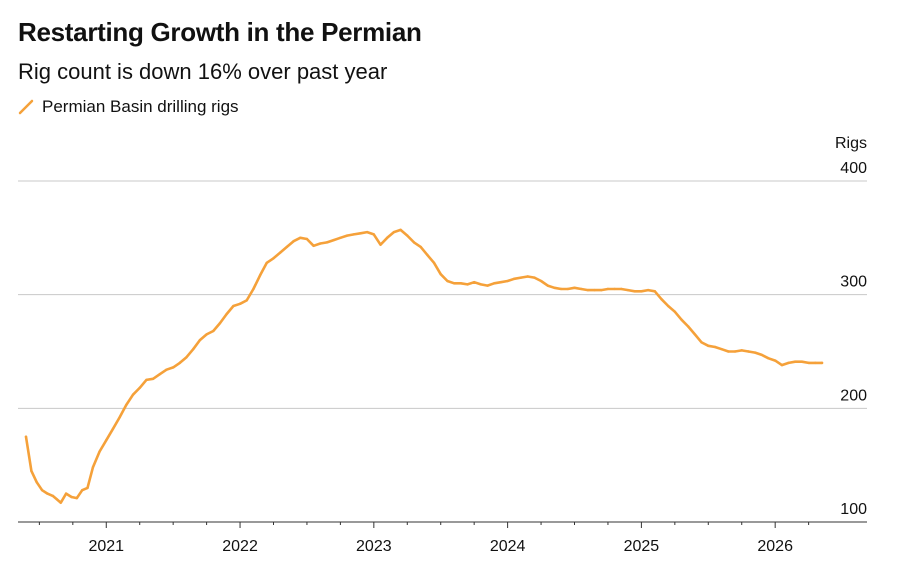 The height and width of the screenshot is (575, 923). Describe the element at coordinates (240, 546) in the screenshot. I see `x-tick-label: 2022` at that location.